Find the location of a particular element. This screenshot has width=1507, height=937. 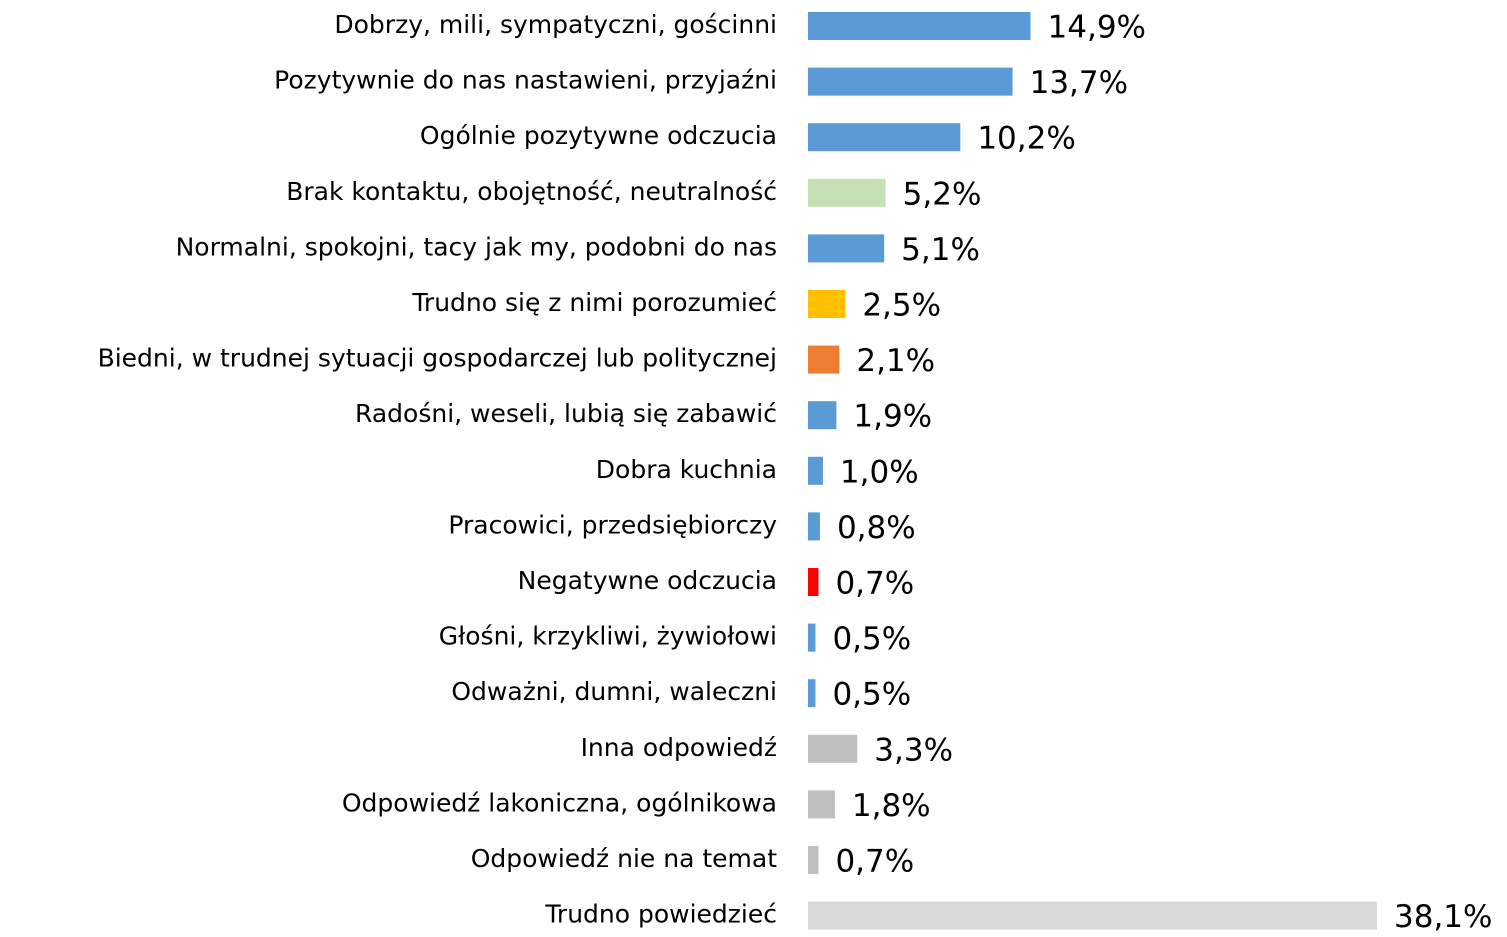

value-label: 14,9% is located at coordinates (1097, 28).